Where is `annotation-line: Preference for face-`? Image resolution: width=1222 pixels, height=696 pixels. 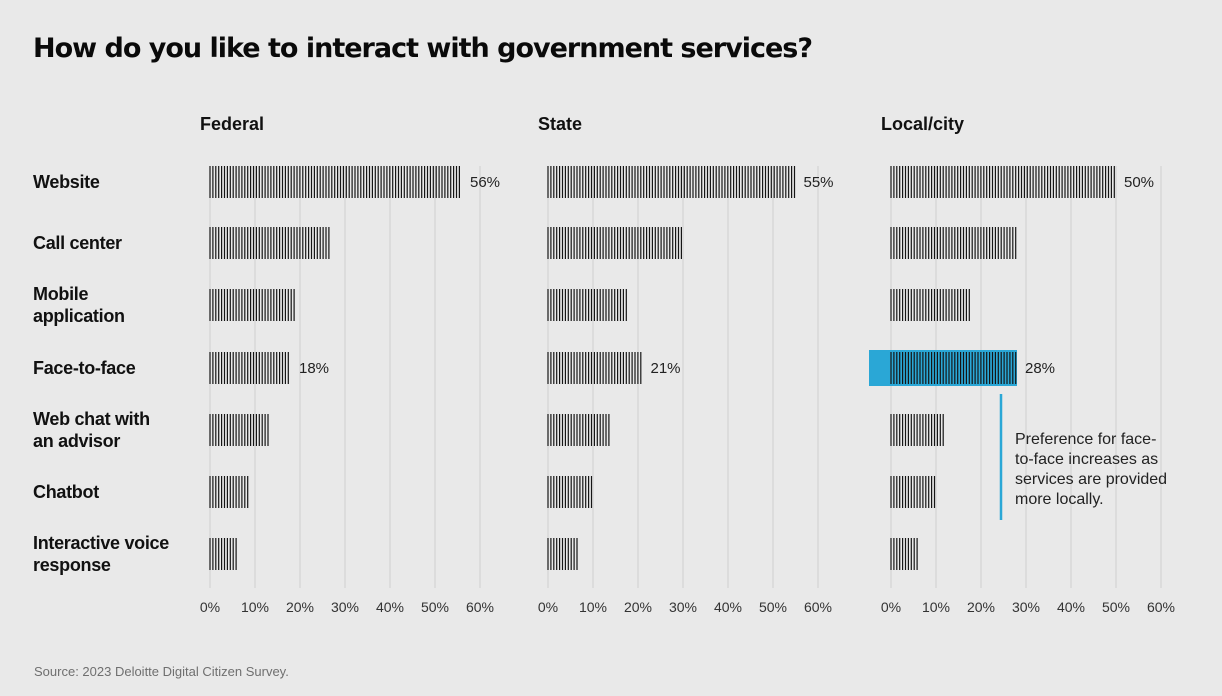 annotation-line: Preference for face- is located at coordinates (1085, 439).